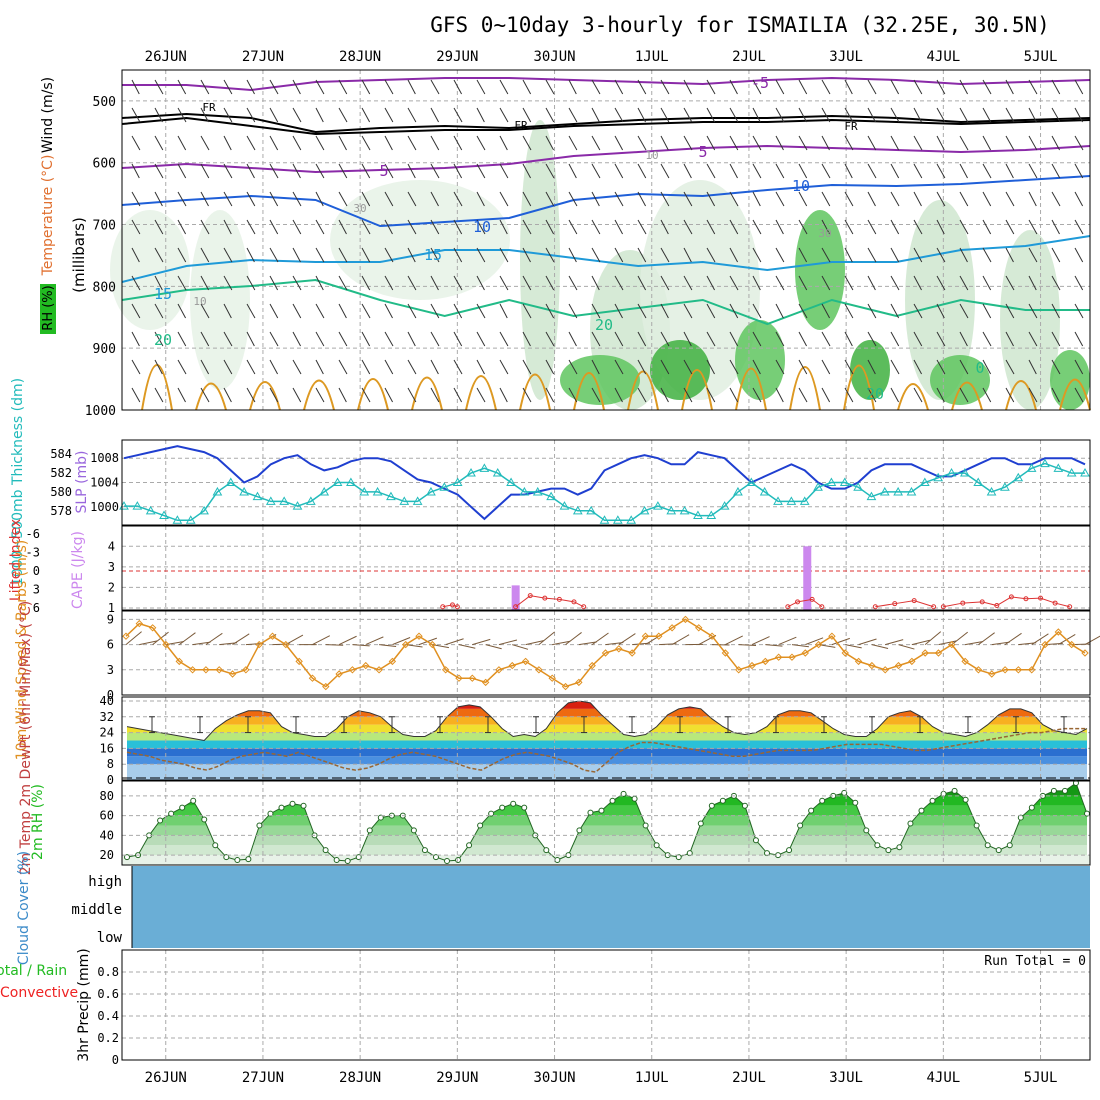 This screenshot has width=1100, height=1100. Describe the element at coordinates (607, 810) in the screenshot. I see `rh-band` at that location.